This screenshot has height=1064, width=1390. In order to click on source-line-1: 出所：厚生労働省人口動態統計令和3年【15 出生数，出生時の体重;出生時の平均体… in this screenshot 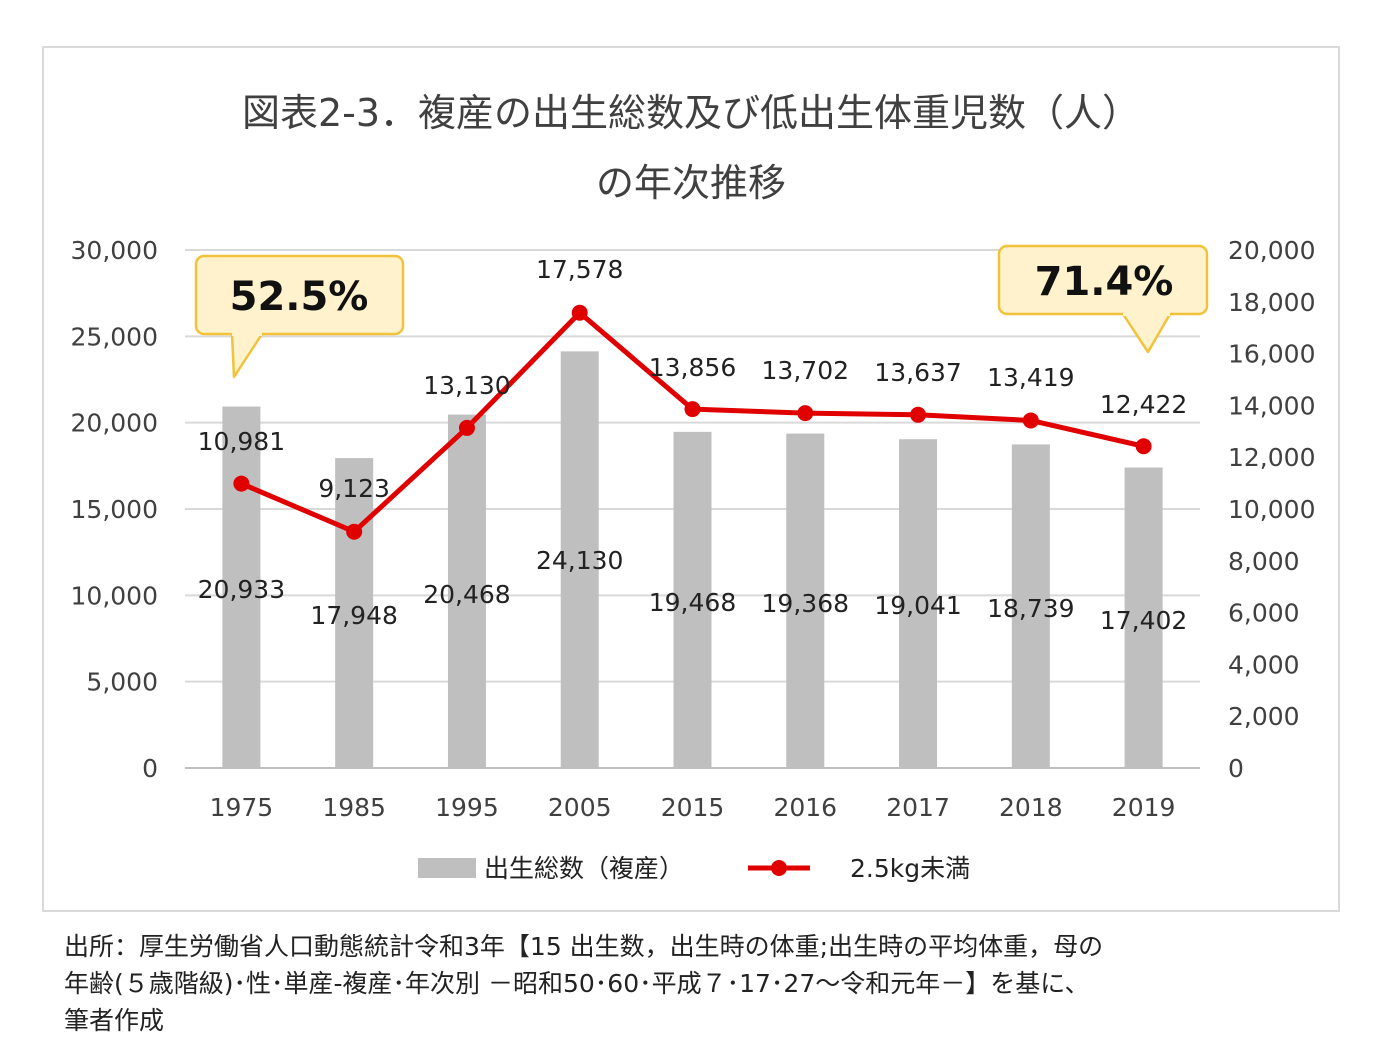, I will do `click(584, 946)`.